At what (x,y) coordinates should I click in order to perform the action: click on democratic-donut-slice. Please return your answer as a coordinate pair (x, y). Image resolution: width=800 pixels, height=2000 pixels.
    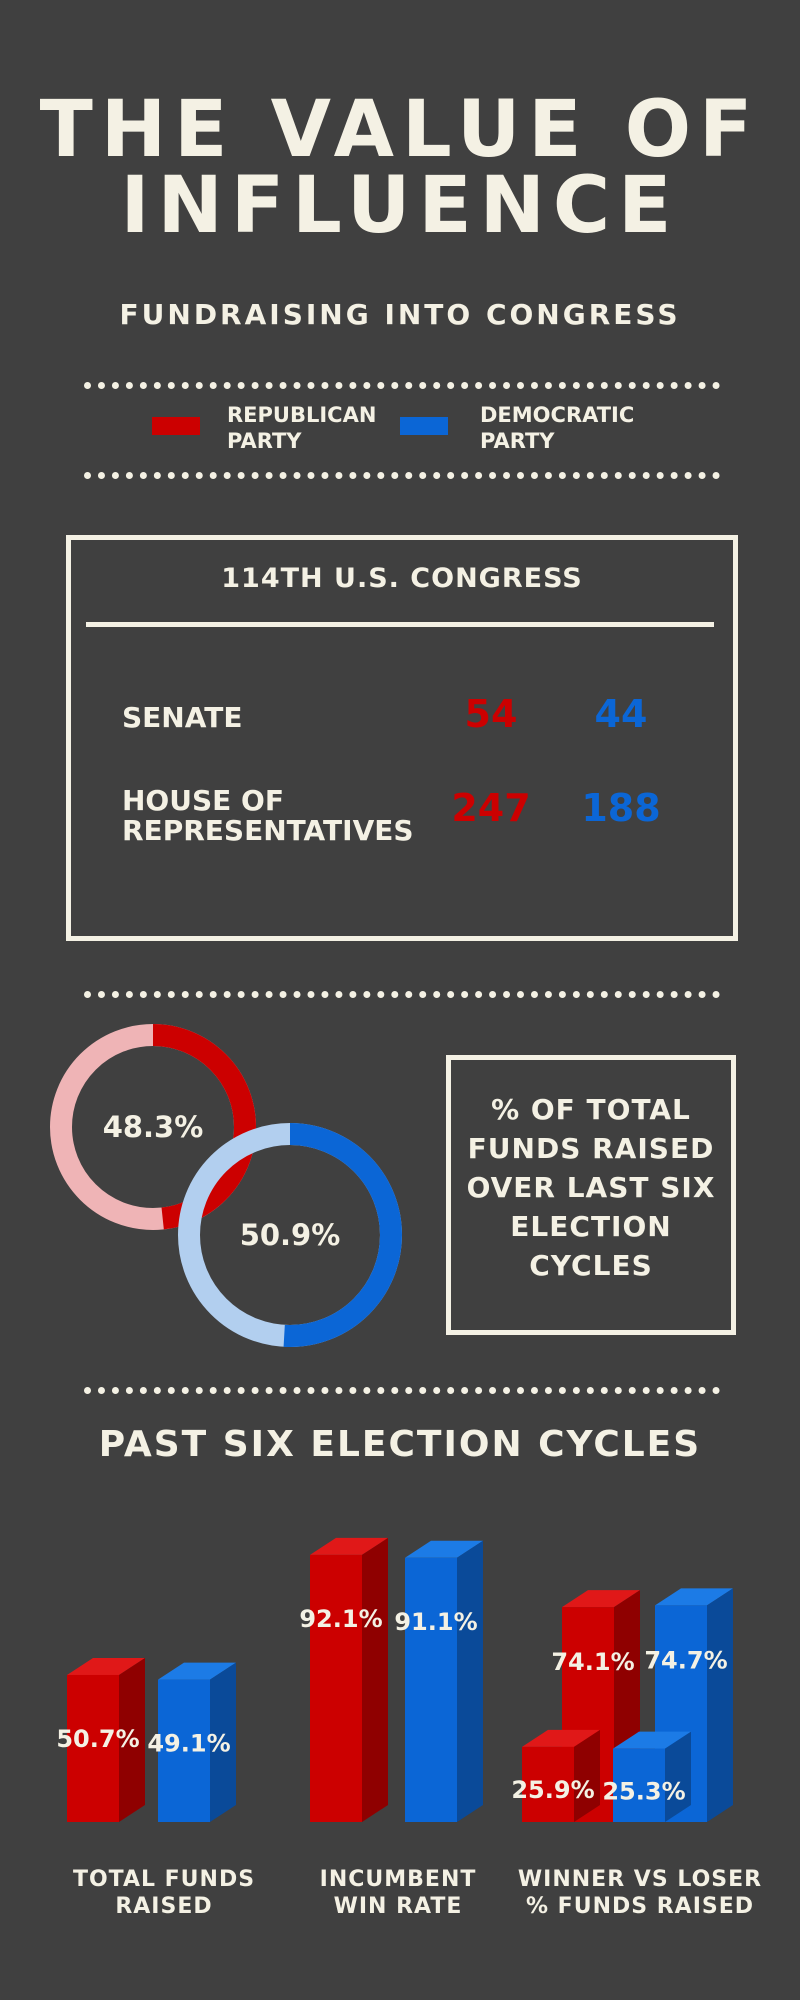
    Looking at the image, I should click on (290, 1235).